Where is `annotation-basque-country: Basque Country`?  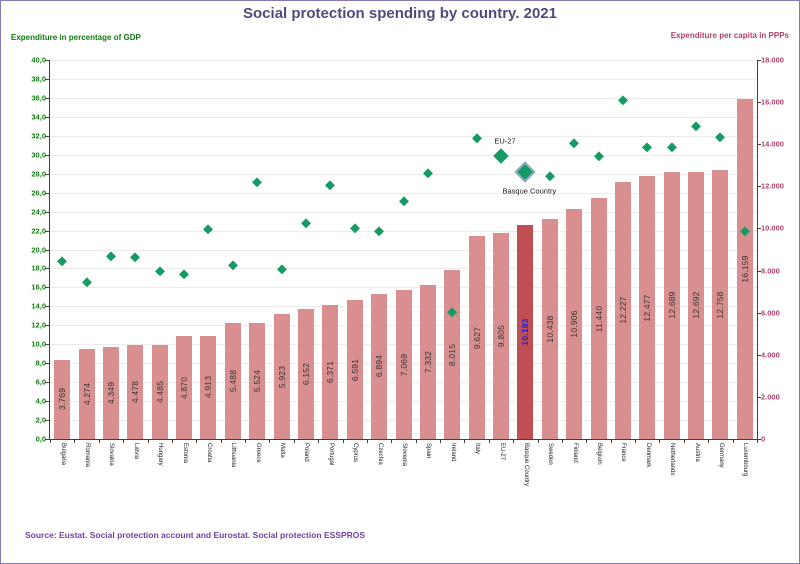 annotation-basque-country: Basque Country is located at coordinates (529, 191).